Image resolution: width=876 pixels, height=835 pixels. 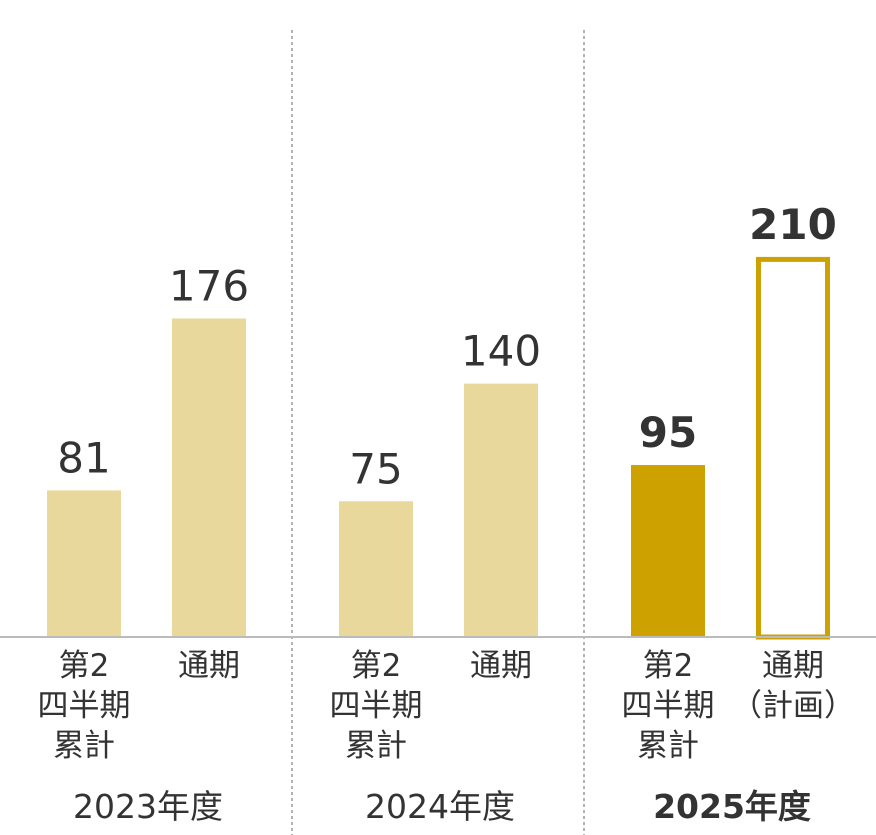 I want to click on data-label: 210, so click(x=793, y=224).